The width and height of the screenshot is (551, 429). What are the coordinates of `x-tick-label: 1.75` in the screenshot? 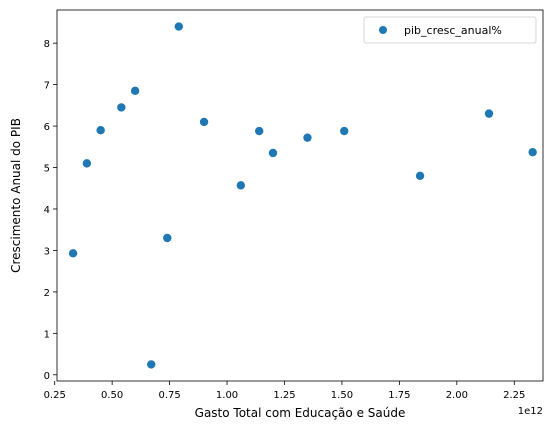 It's located at (399, 395).